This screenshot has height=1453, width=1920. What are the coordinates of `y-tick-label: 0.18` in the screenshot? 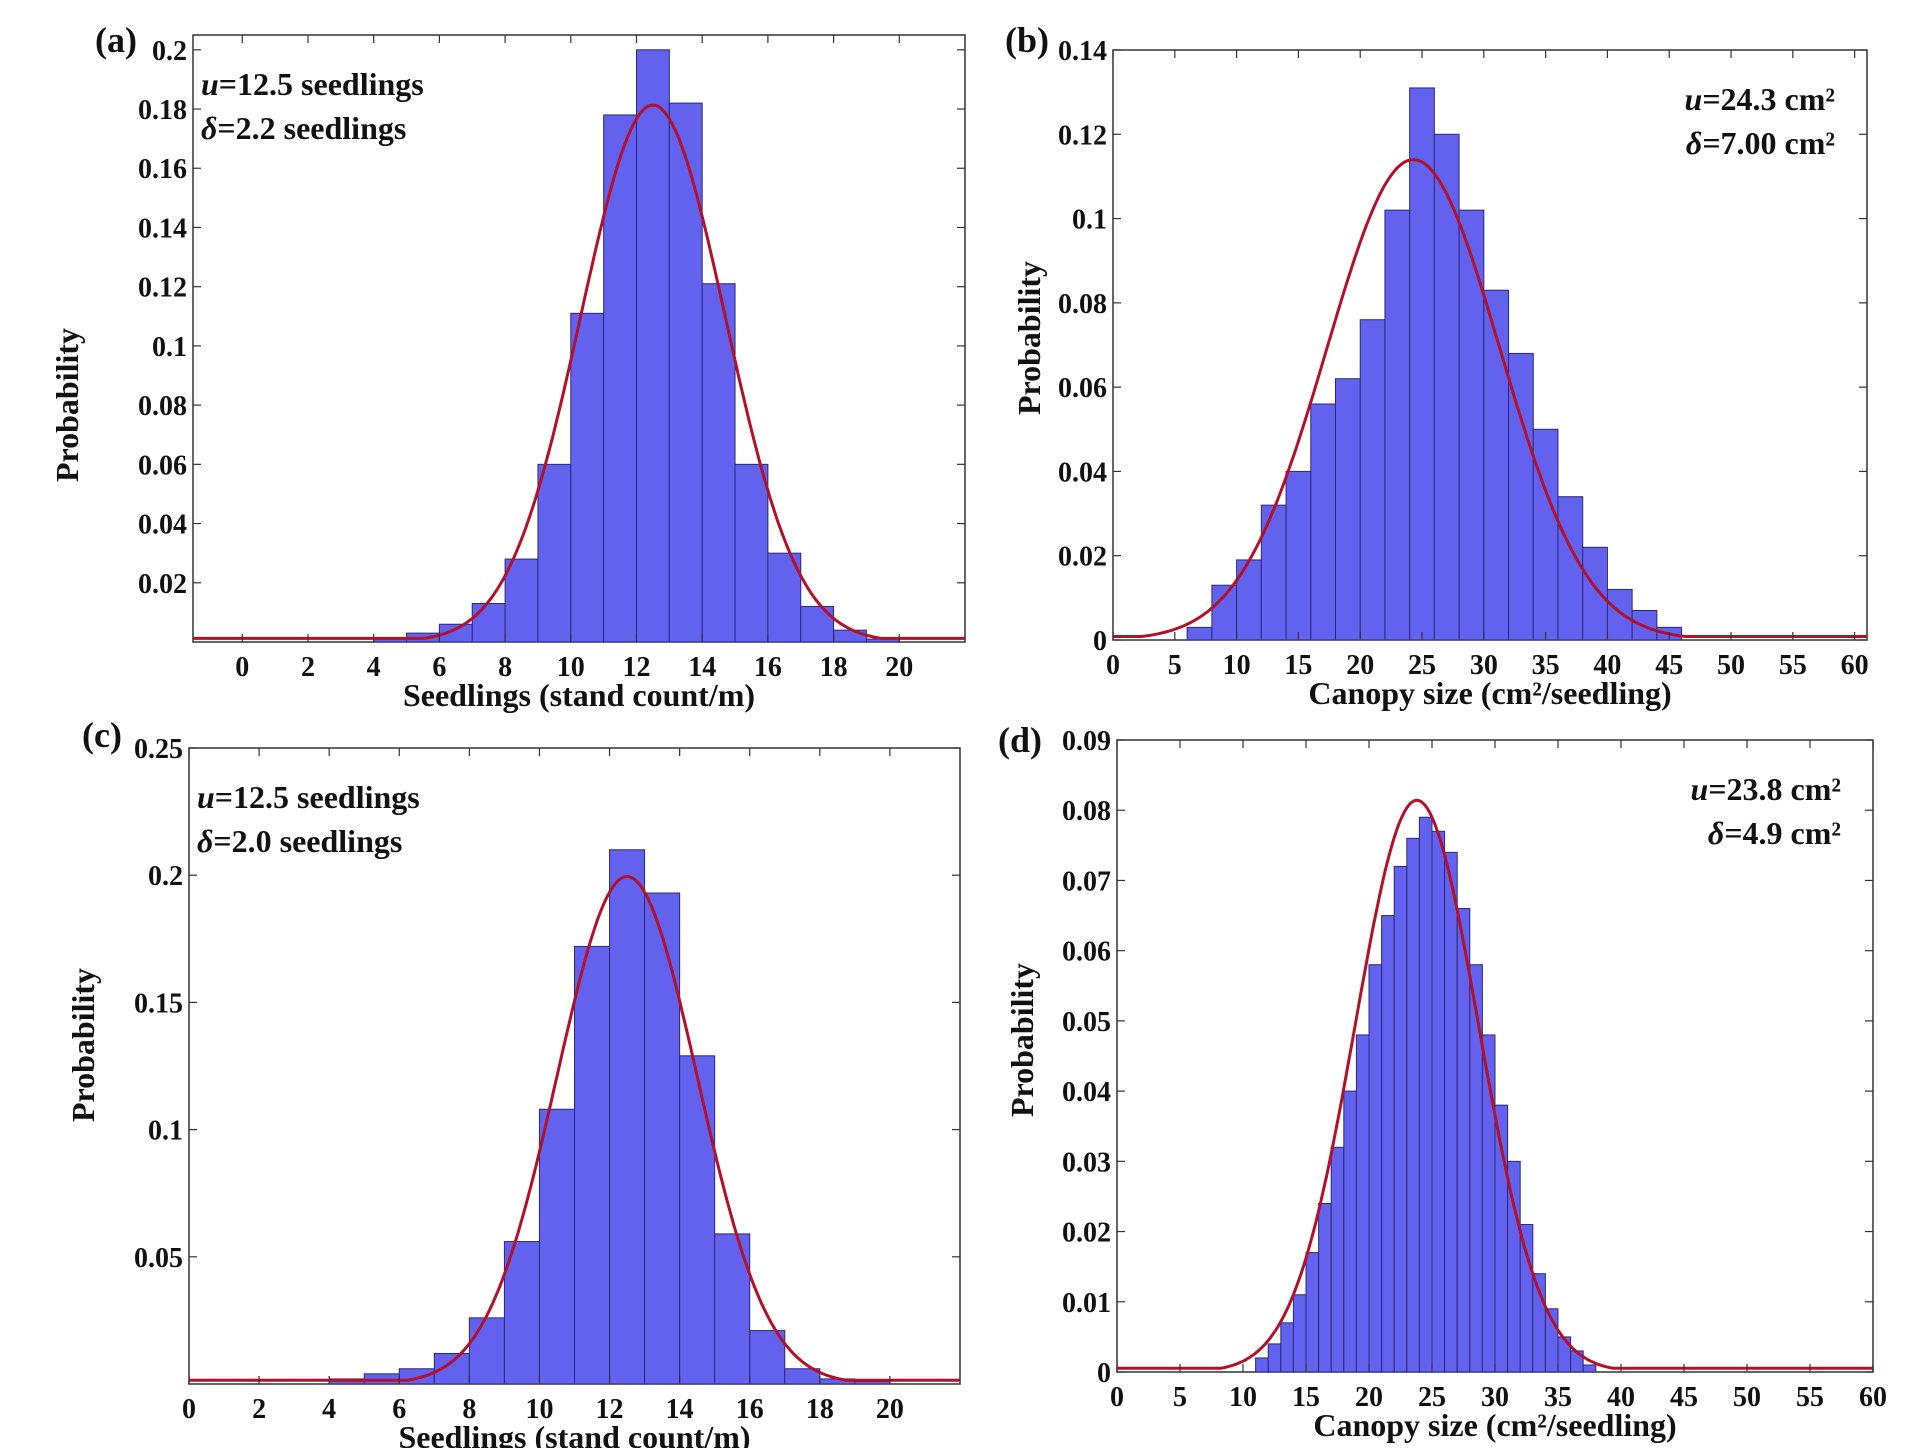 It's located at (162, 110).